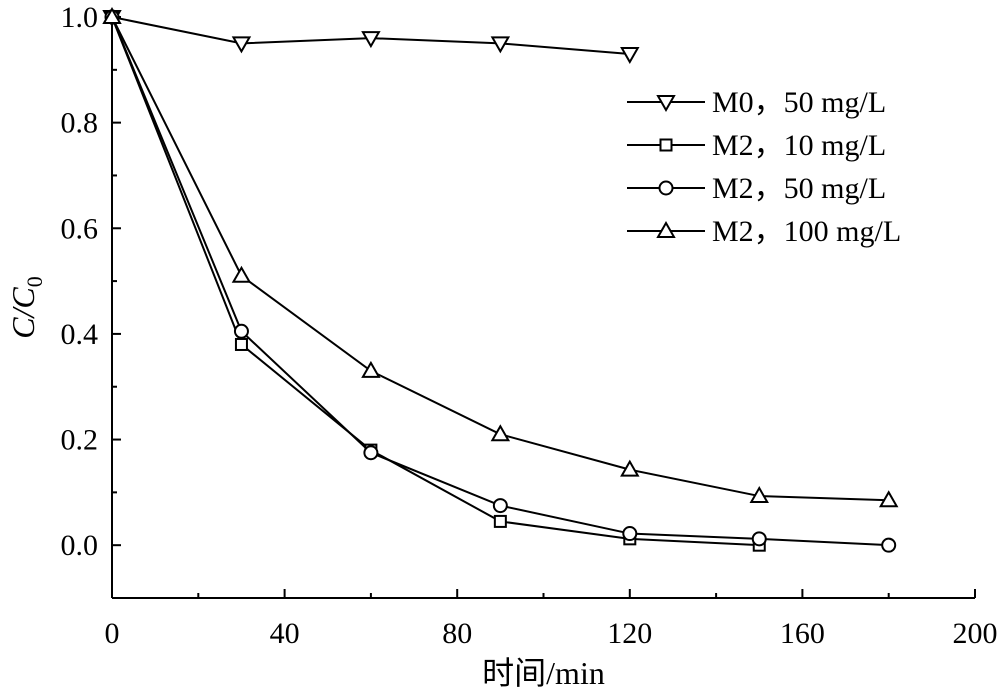 This screenshot has height=698, width=1000. What do you see at coordinates (285, 633) in the screenshot?
I see `x-tick-label: 40` at bounding box center [285, 633].